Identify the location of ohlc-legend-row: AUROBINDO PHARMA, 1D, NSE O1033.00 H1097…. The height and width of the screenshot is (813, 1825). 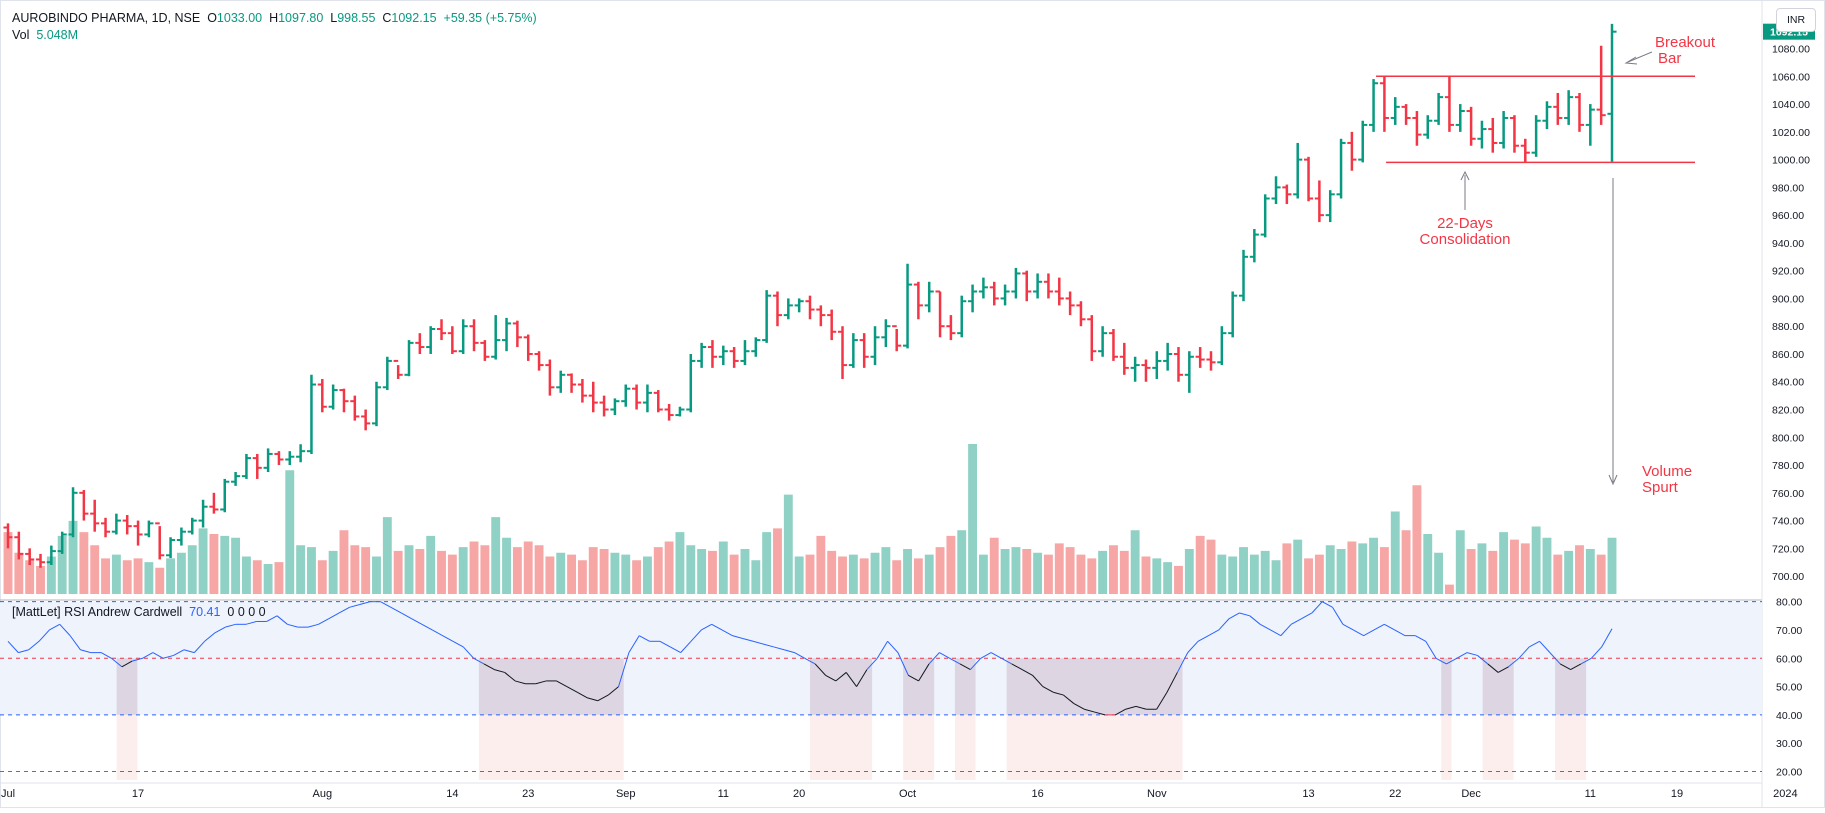
(274, 18).